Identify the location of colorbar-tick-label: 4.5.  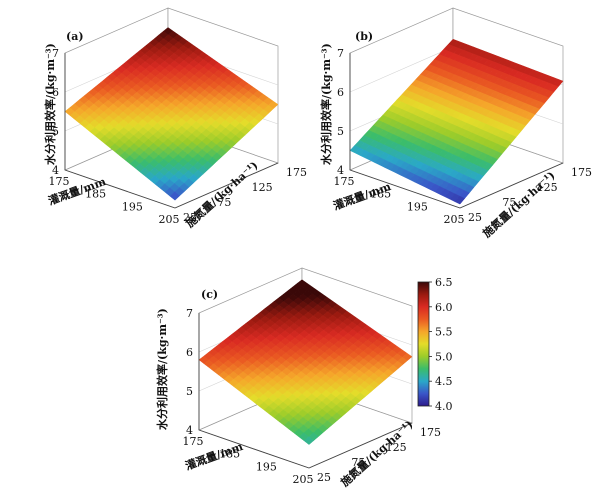
(444, 381).